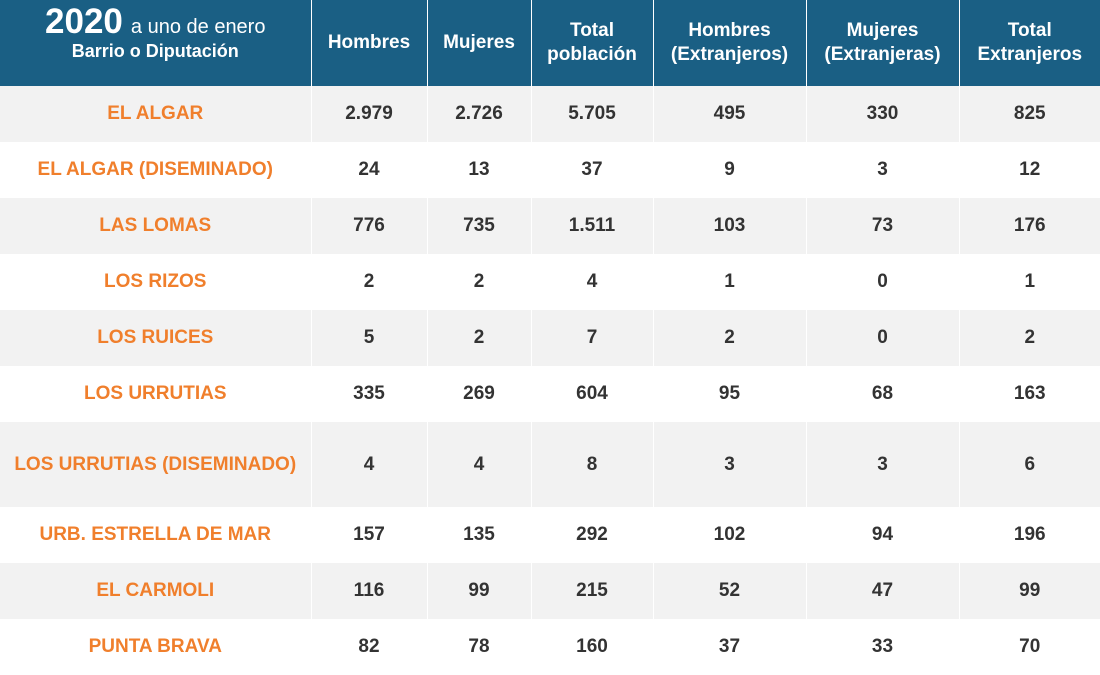  What do you see at coordinates (729, 464) in the screenshot?
I see `row-value-hombres-extranjeros: 3` at bounding box center [729, 464].